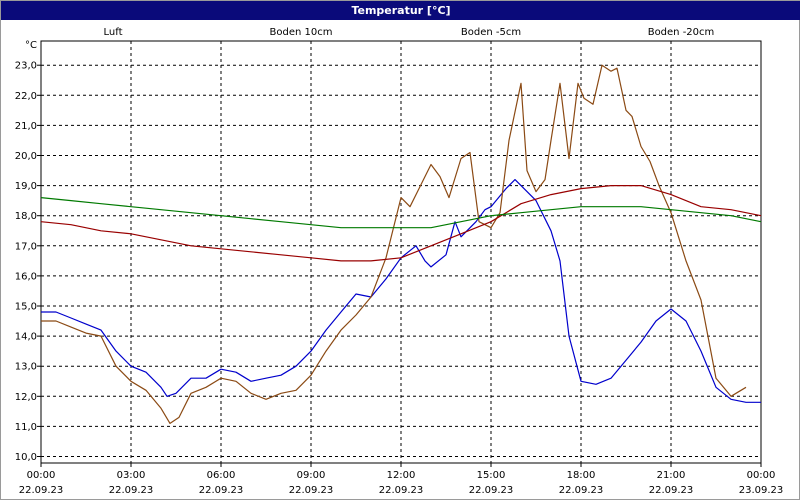 The image size is (800, 501). What do you see at coordinates (26, 96) in the screenshot?
I see `y-tick-label: 22,0` at bounding box center [26, 96].